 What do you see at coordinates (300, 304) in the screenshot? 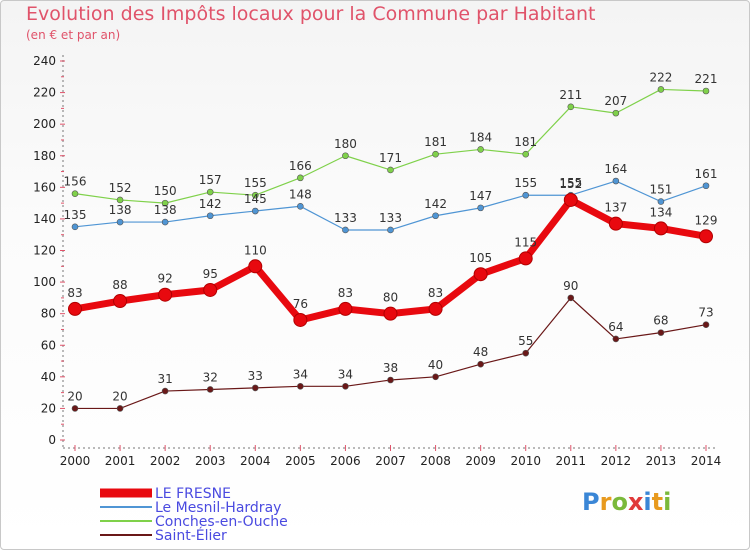
I see `data-label: 76` at bounding box center [300, 304].